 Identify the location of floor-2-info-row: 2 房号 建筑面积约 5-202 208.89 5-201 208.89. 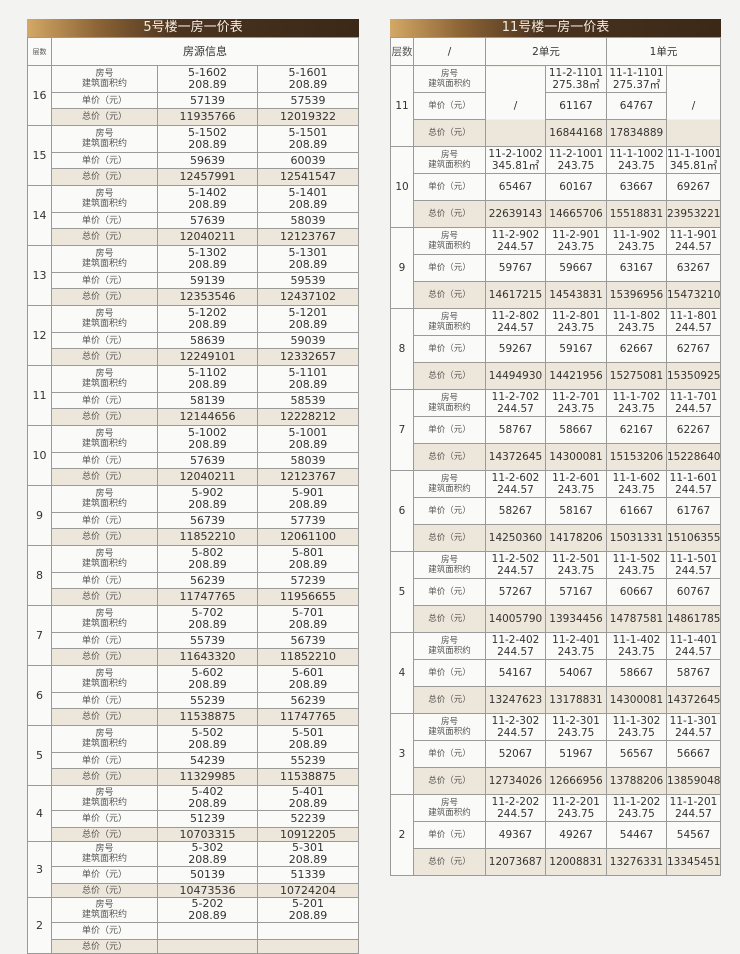
(193, 925).